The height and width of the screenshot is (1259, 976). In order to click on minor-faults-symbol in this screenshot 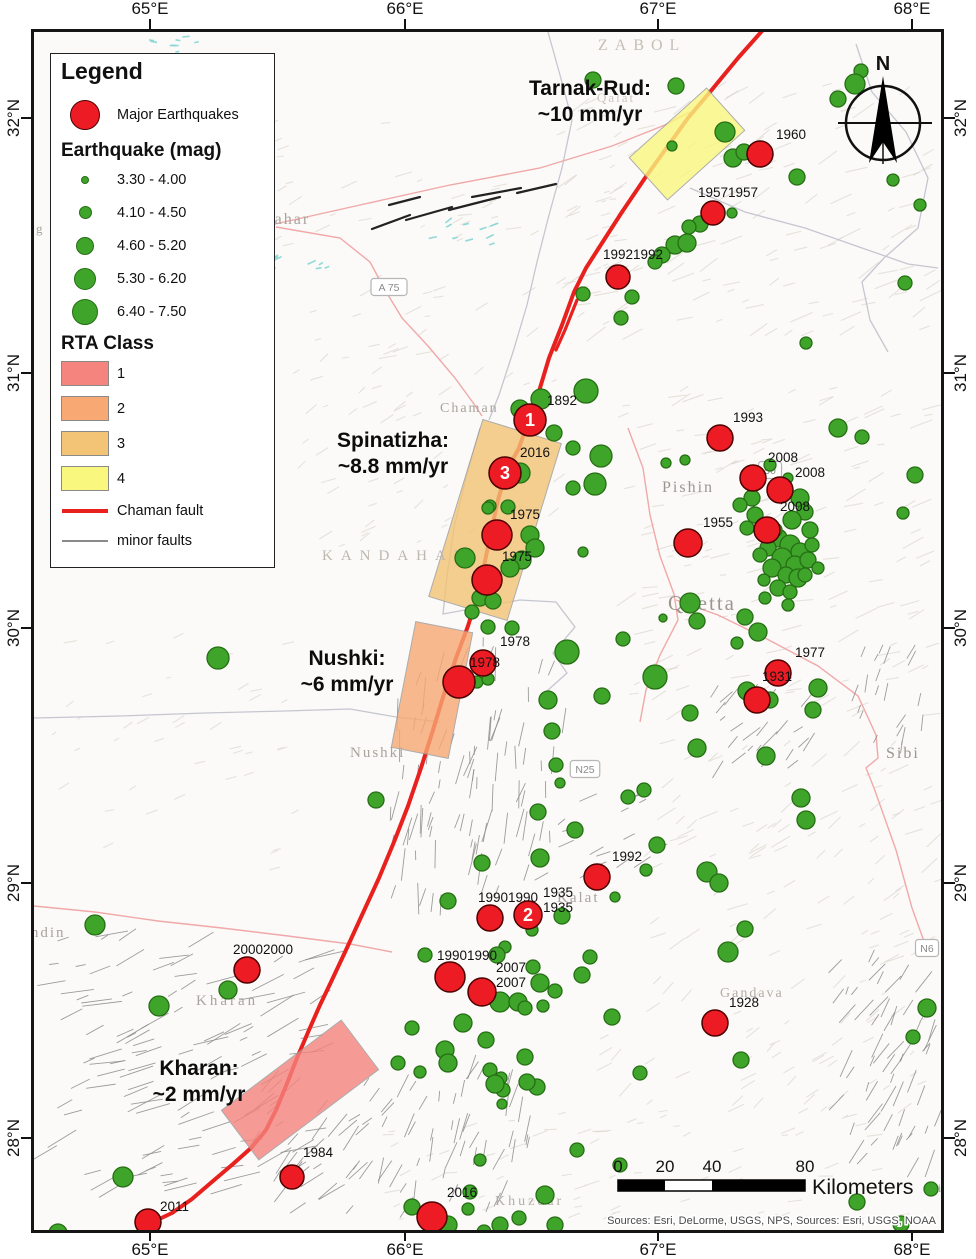, I will do `click(85, 541)`.